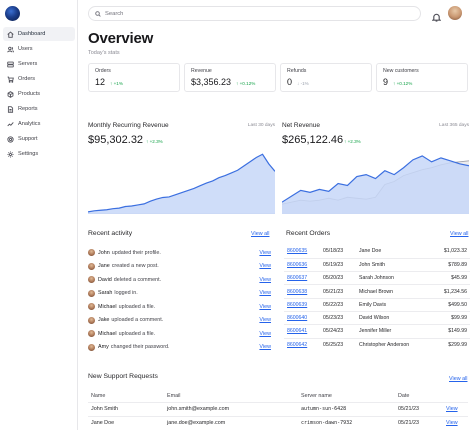 The height and width of the screenshot is (430, 474). What do you see at coordinates (450, 331) in the screenshot?
I see `order-amount: $149.99` at bounding box center [450, 331].